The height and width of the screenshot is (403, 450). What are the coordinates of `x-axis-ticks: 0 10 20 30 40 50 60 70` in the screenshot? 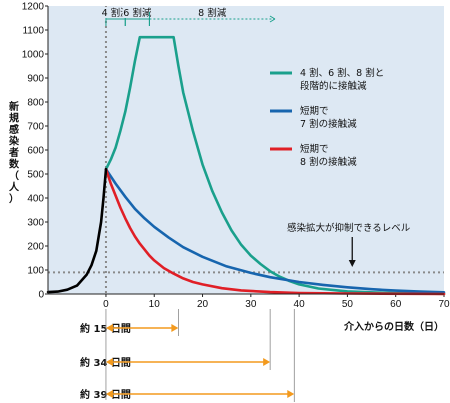 It's located at (276, 302).